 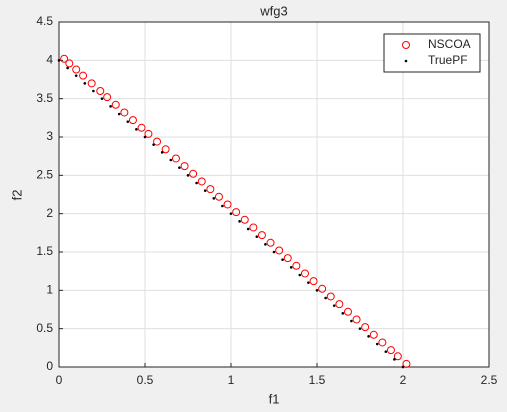 What do you see at coordinates (448, 60) in the screenshot?
I see `legend-label: TruePF` at bounding box center [448, 60].